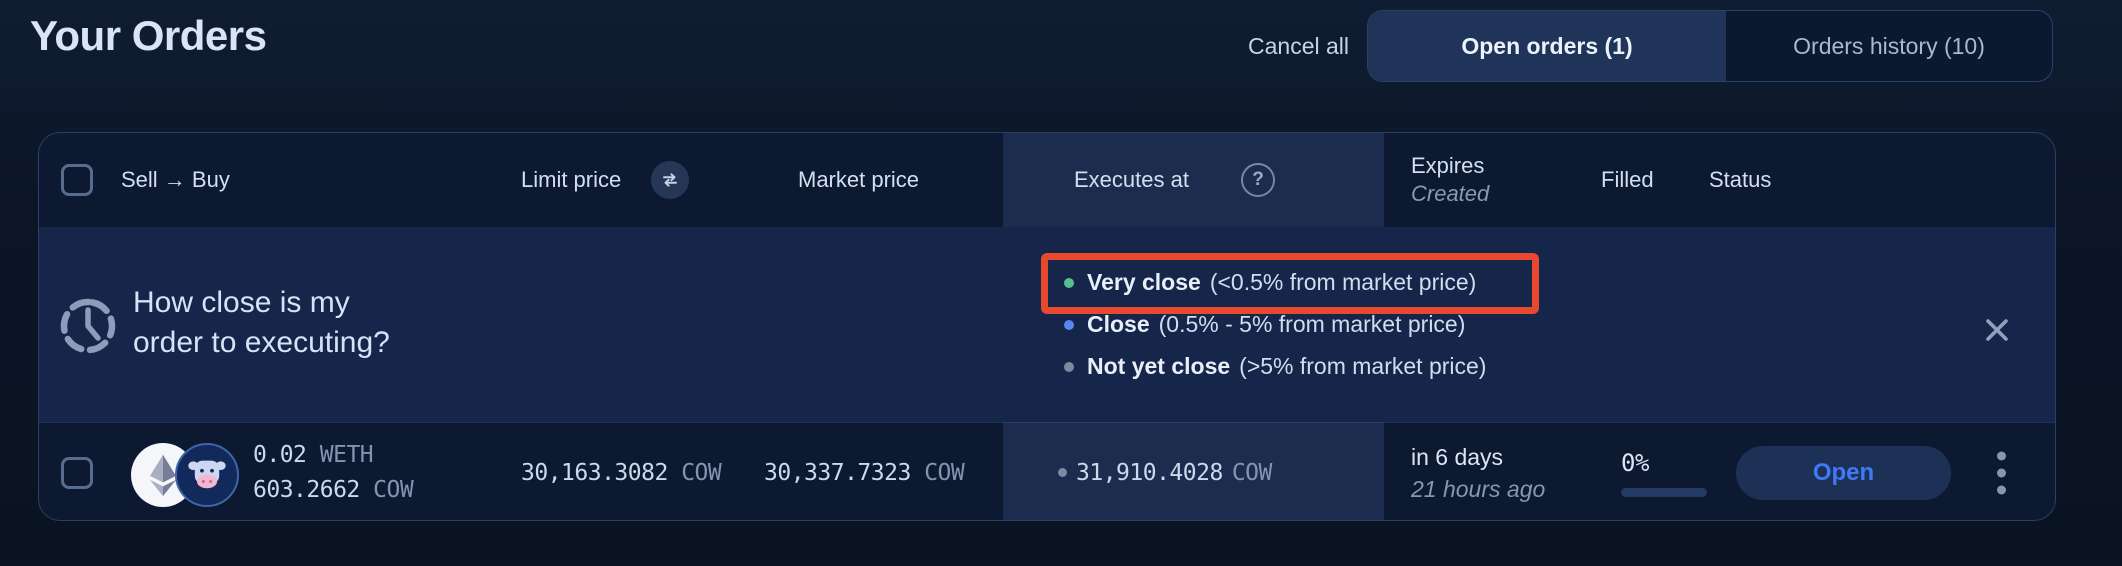 The height and width of the screenshot is (566, 2122). What do you see at coordinates (1062, 472) in the screenshot?
I see `proximity-dot-icon` at bounding box center [1062, 472].